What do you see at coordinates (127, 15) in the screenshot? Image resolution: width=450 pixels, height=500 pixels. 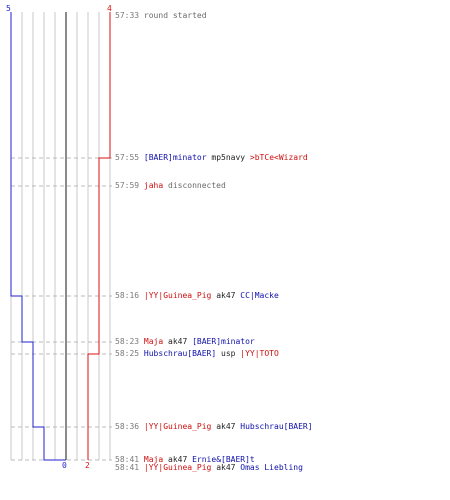 I see `event-time: 57:33` at bounding box center [127, 15].